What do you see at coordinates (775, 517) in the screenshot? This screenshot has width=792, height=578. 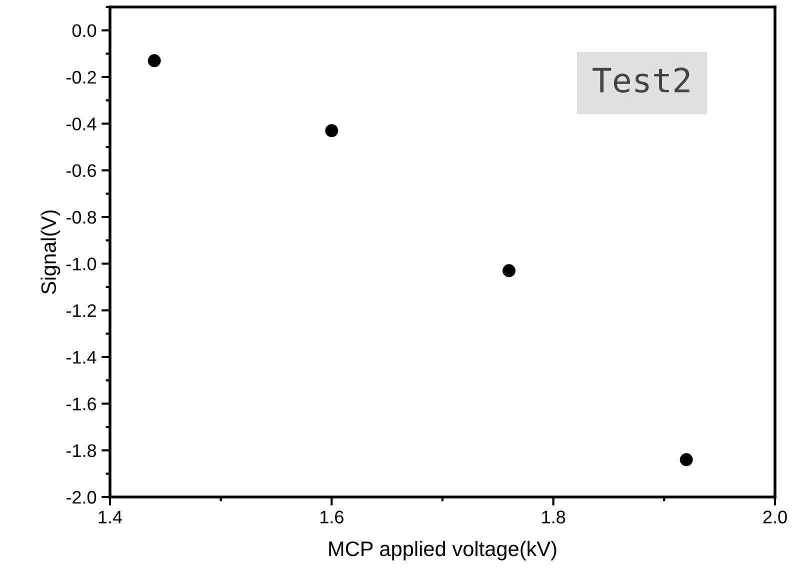 I see `x-tick-label: 2.0` at bounding box center [775, 517].